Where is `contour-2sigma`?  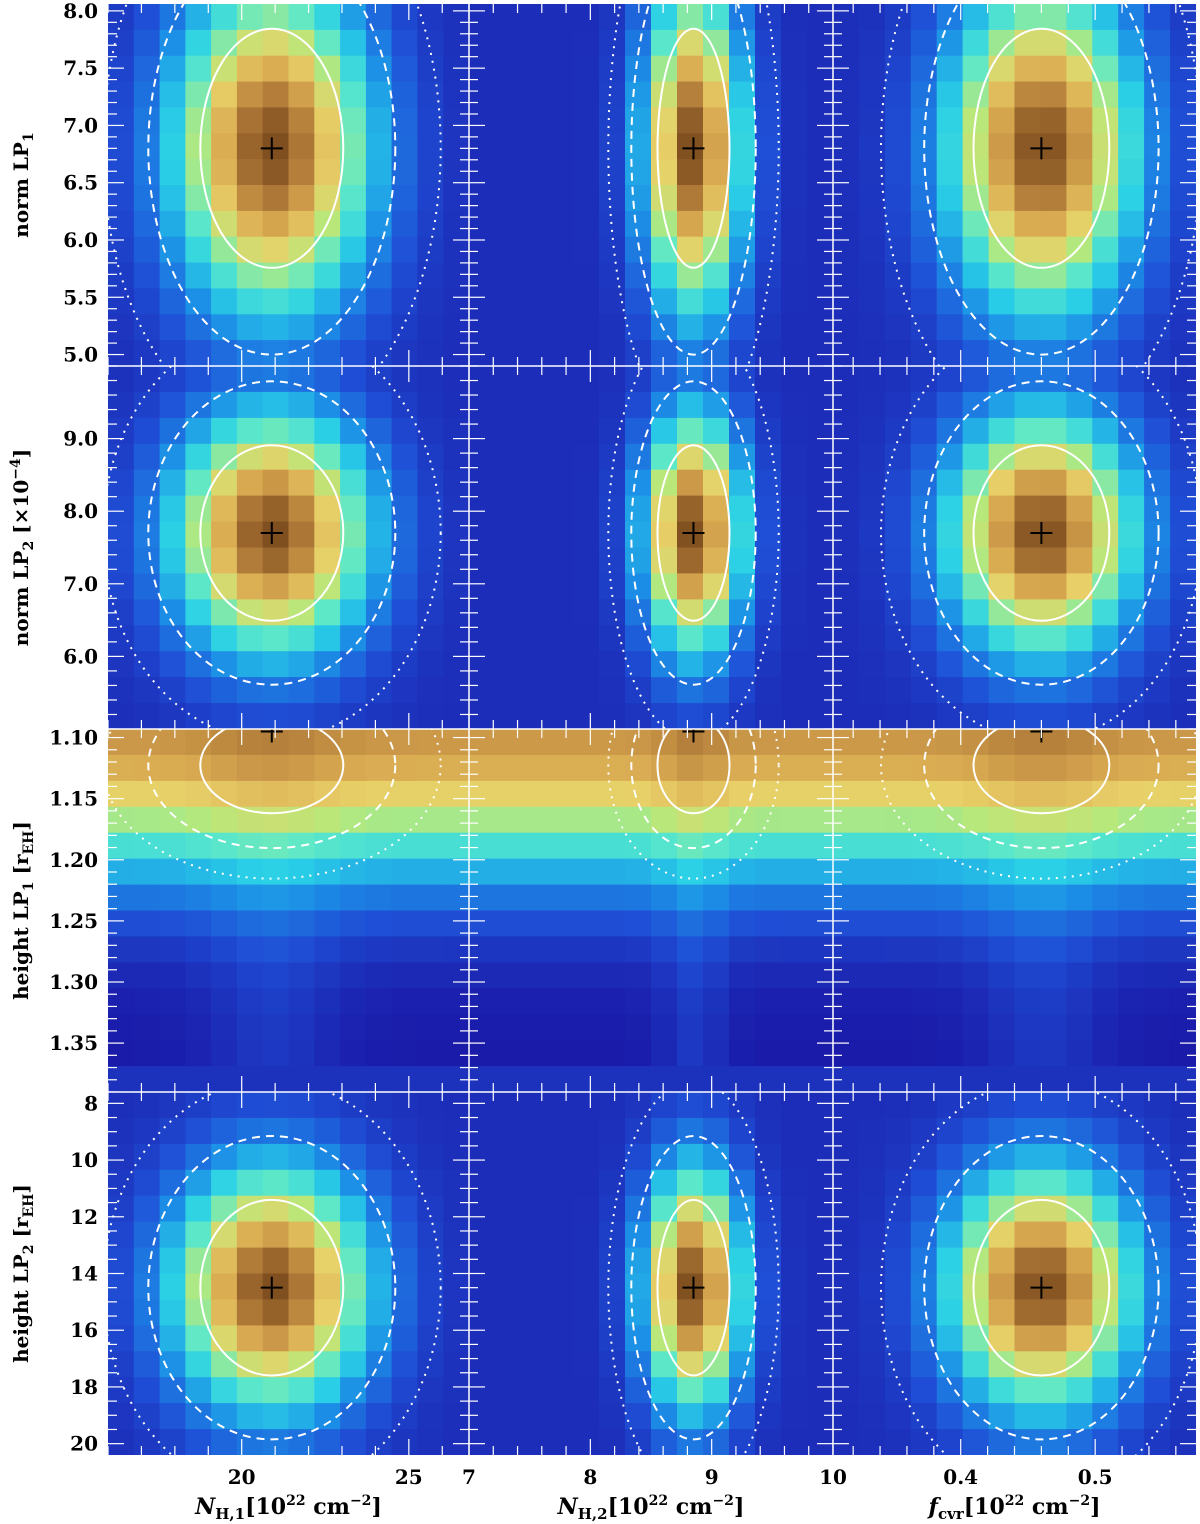
contour-2sigma is located at coordinates (272, 180).